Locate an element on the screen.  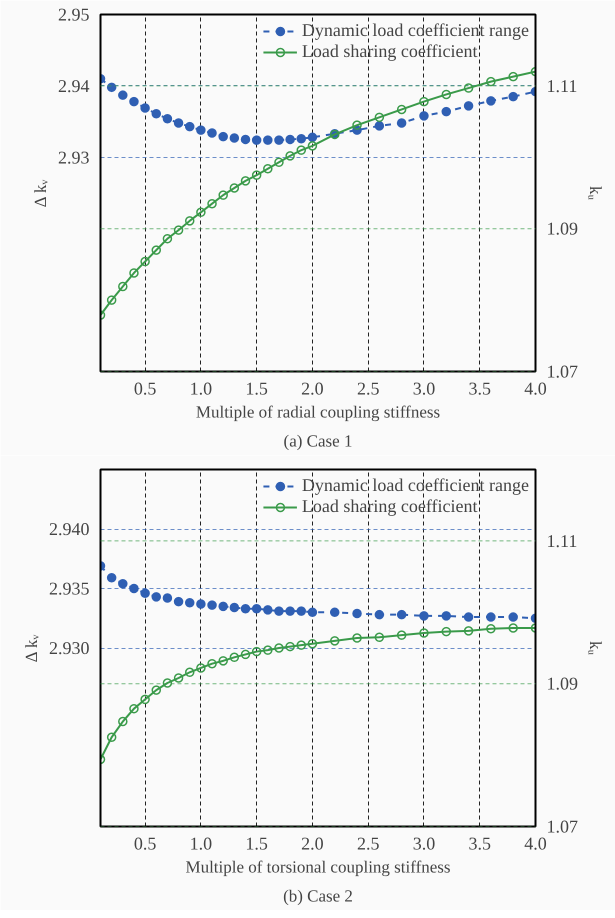
x-axis-title: Multiple of radial coupling stiffness is located at coordinates (318, 412).